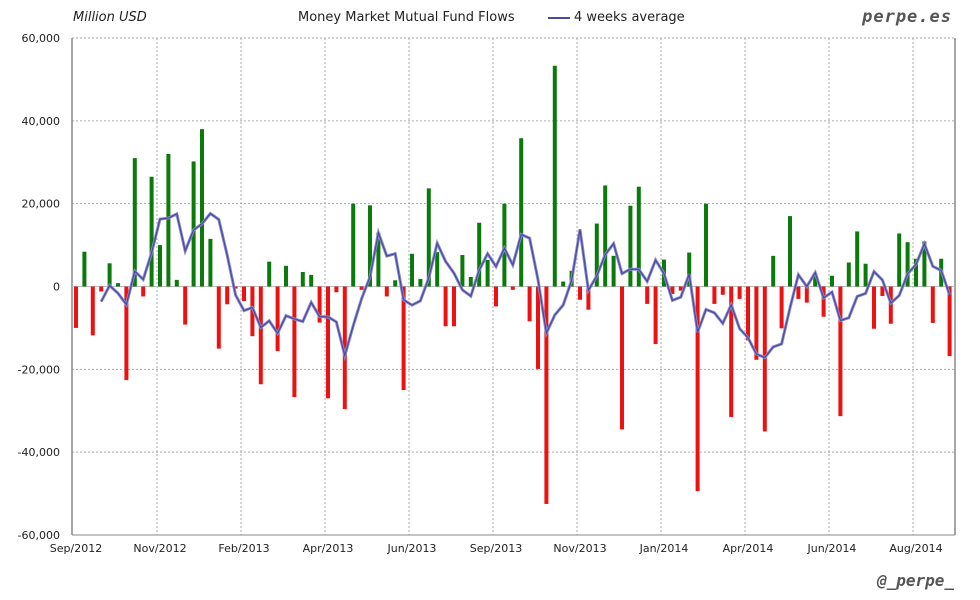  What do you see at coordinates (406, 17) in the screenshot?
I see `chart-title: Money Market Mutual Fund Flows` at bounding box center [406, 17].